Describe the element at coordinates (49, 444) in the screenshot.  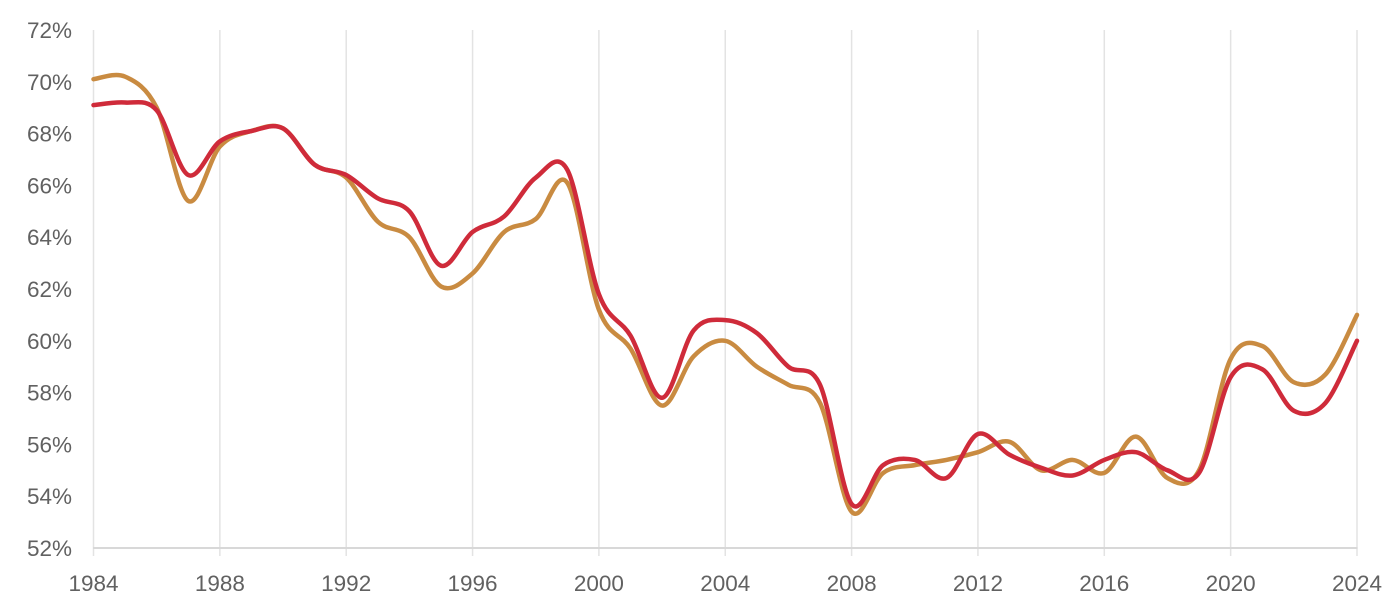
I see `y-axis-tick-label: 56%` at that location.